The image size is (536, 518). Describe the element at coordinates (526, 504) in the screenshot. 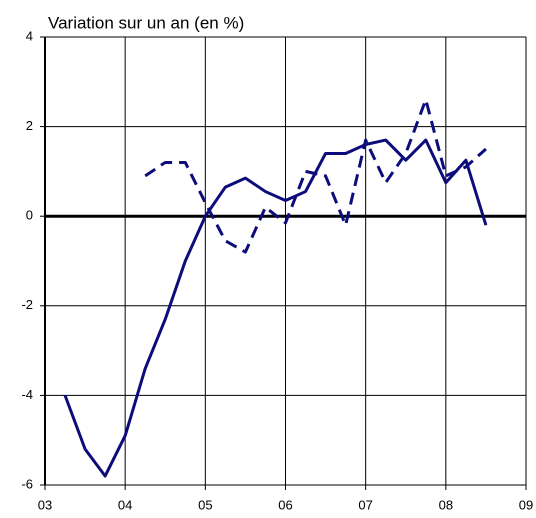

I see `x-tick-label: 09` at that location.